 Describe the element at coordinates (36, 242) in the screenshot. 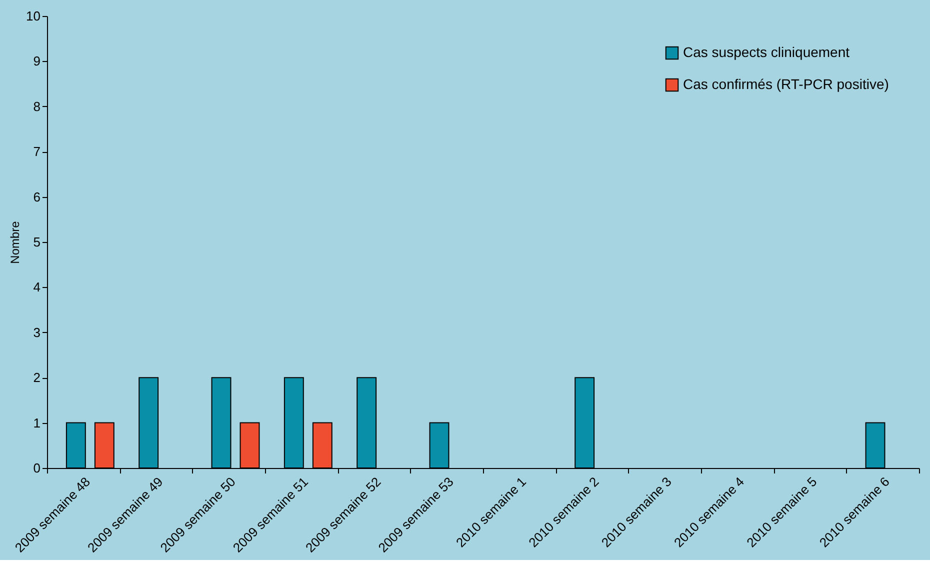

I see `y-tick-label: 5` at that location.